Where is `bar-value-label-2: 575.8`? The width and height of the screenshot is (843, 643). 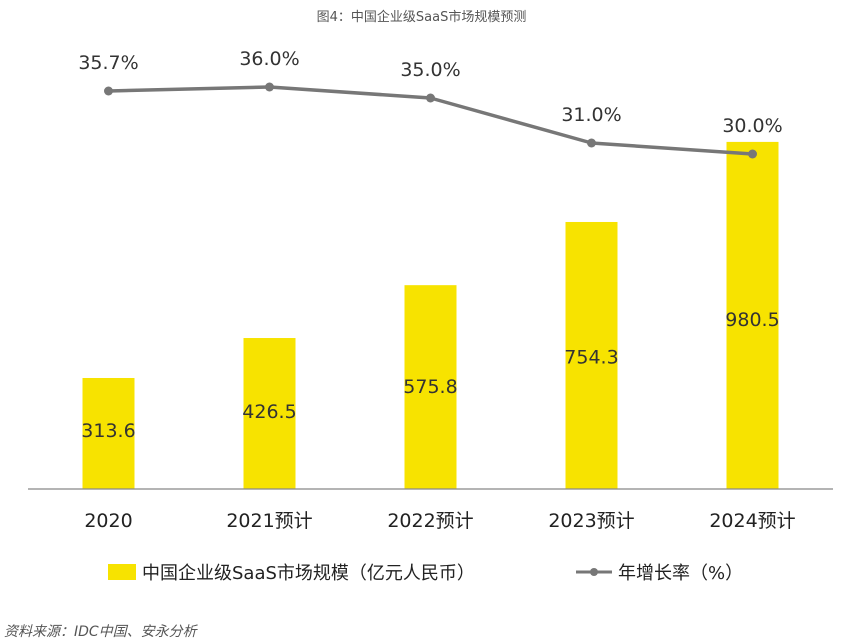
bar-value-label-2: 575.8 is located at coordinates (430, 387).